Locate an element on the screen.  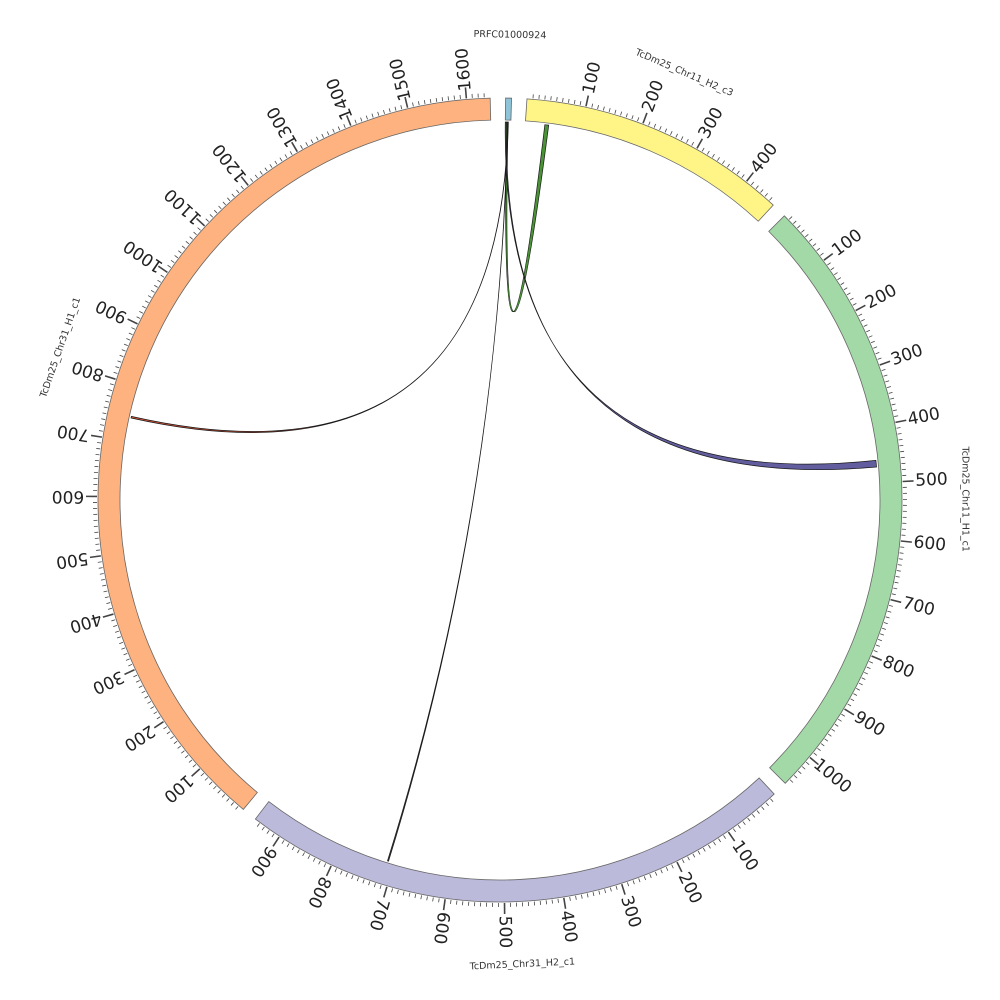
tick-label: 1500 is located at coordinates (400, 79).